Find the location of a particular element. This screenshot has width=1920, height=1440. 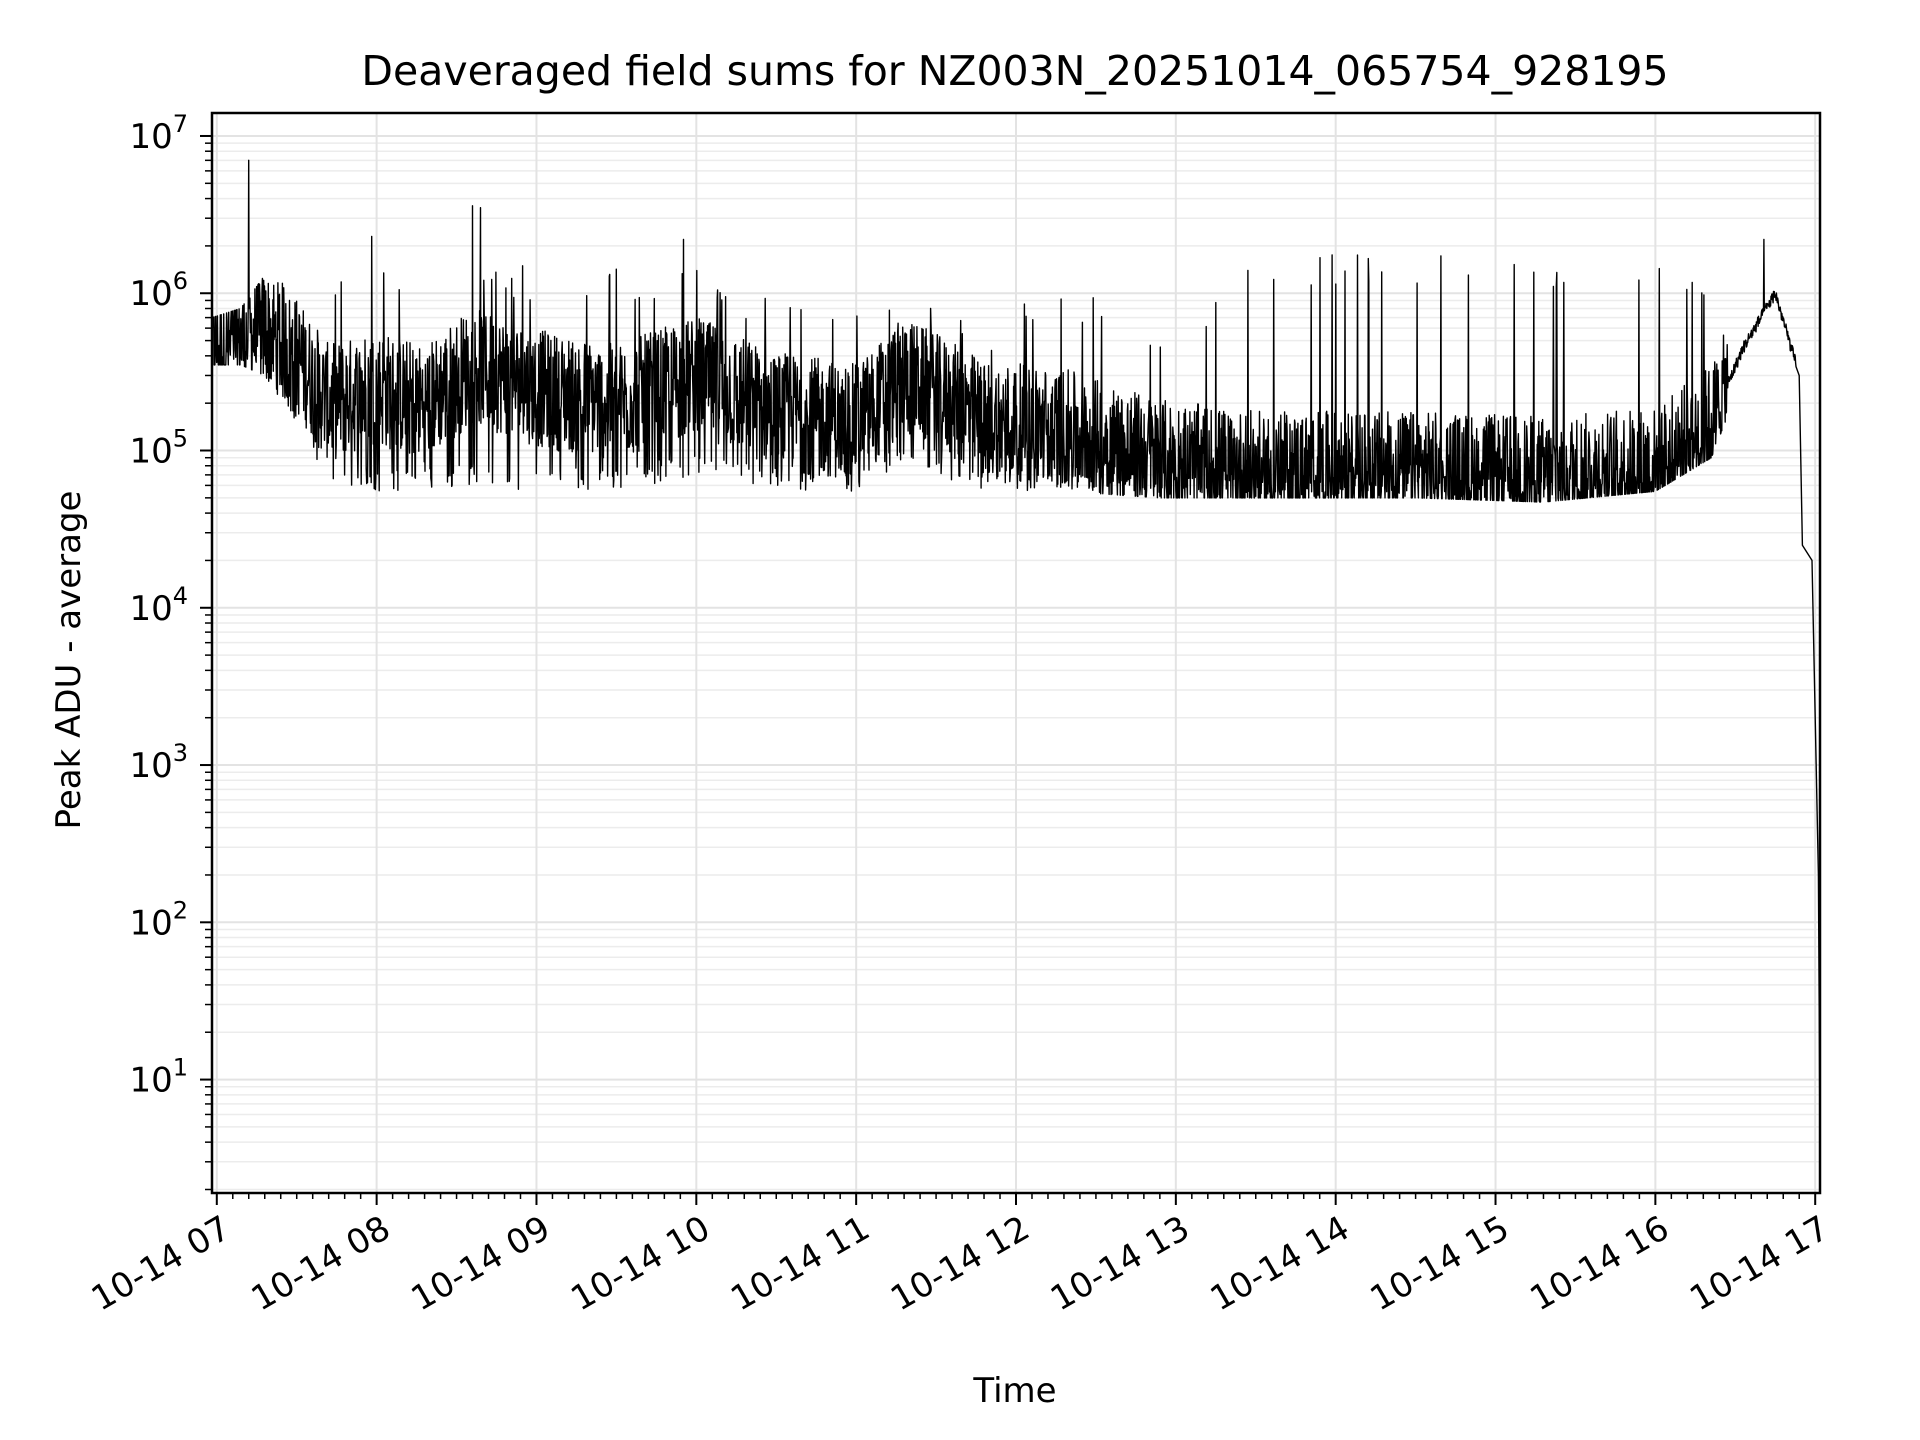

y-tick-label: 10³ is located at coordinates (158, 762).